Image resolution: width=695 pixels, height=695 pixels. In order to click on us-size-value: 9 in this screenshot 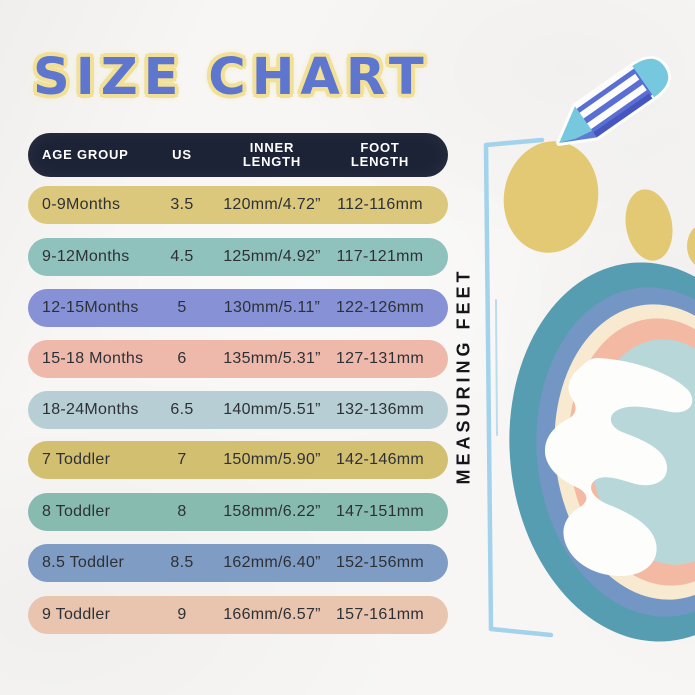, I will do `click(182, 614)`.